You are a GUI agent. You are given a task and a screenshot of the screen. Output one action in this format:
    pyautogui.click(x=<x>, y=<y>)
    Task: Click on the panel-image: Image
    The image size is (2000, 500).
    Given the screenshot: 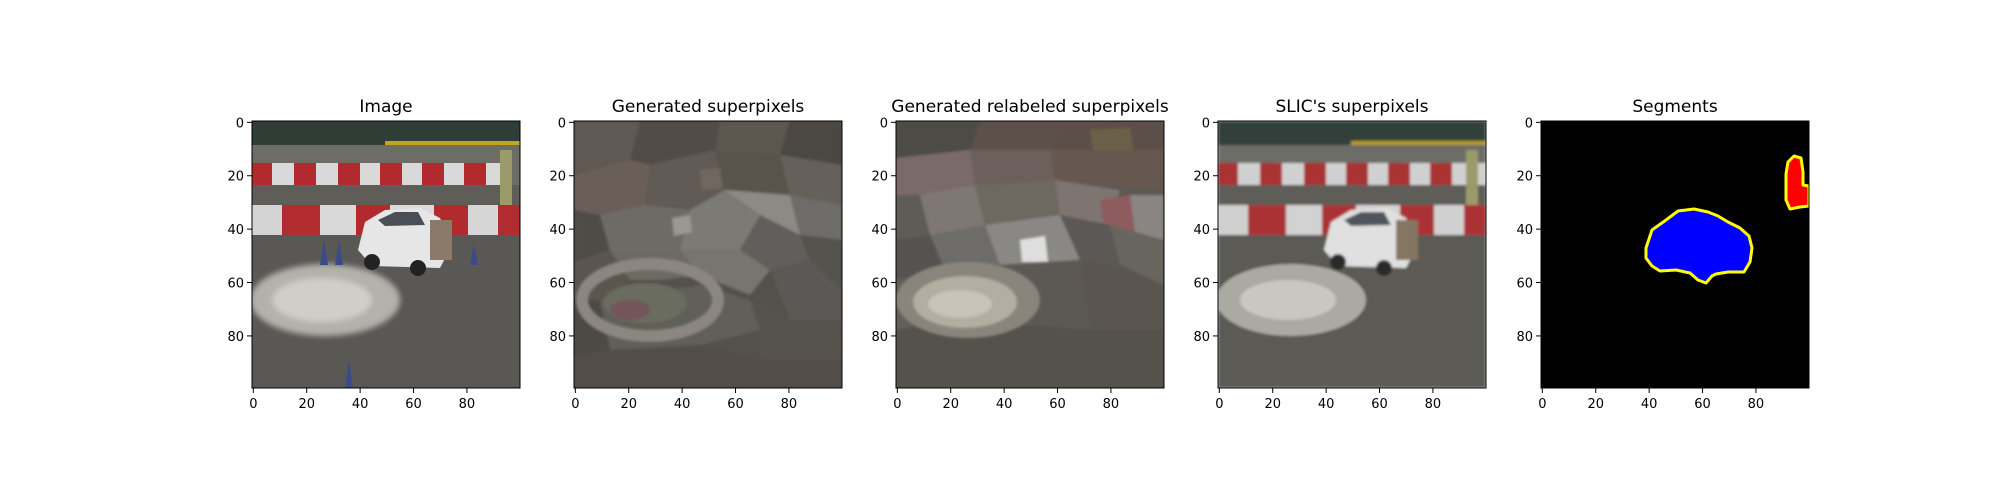 What is the action you would take?
    pyautogui.click(x=386, y=243)
    